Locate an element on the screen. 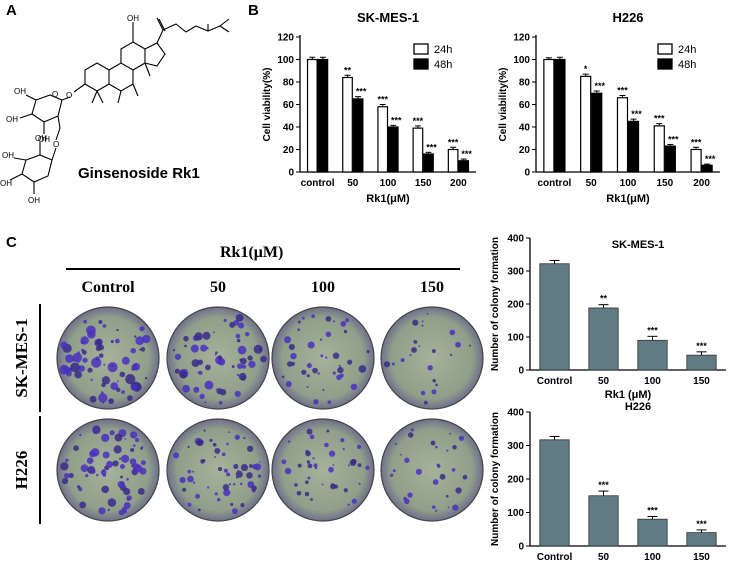  atom-oh: OH is located at coordinates (12, 119).